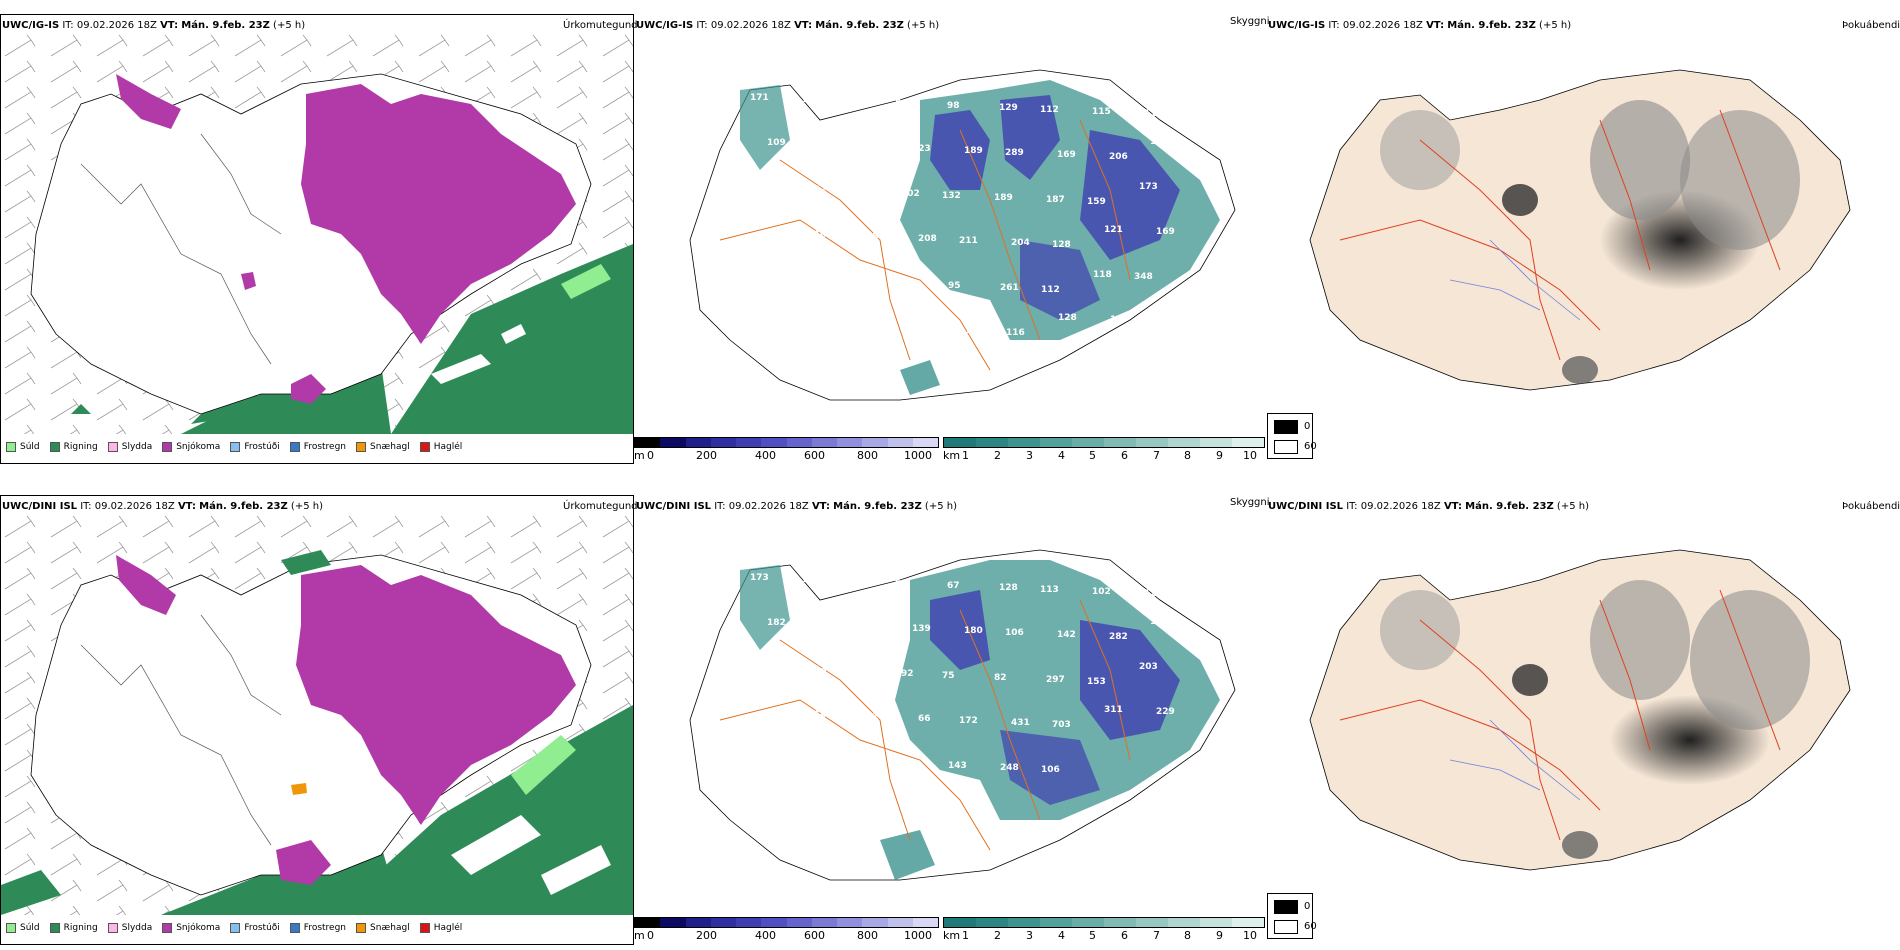 The height and width of the screenshot is (950, 1900). Describe the element at coordinates (1020, 243) in the screenshot. I see `visibility-value-label: 204` at that location.